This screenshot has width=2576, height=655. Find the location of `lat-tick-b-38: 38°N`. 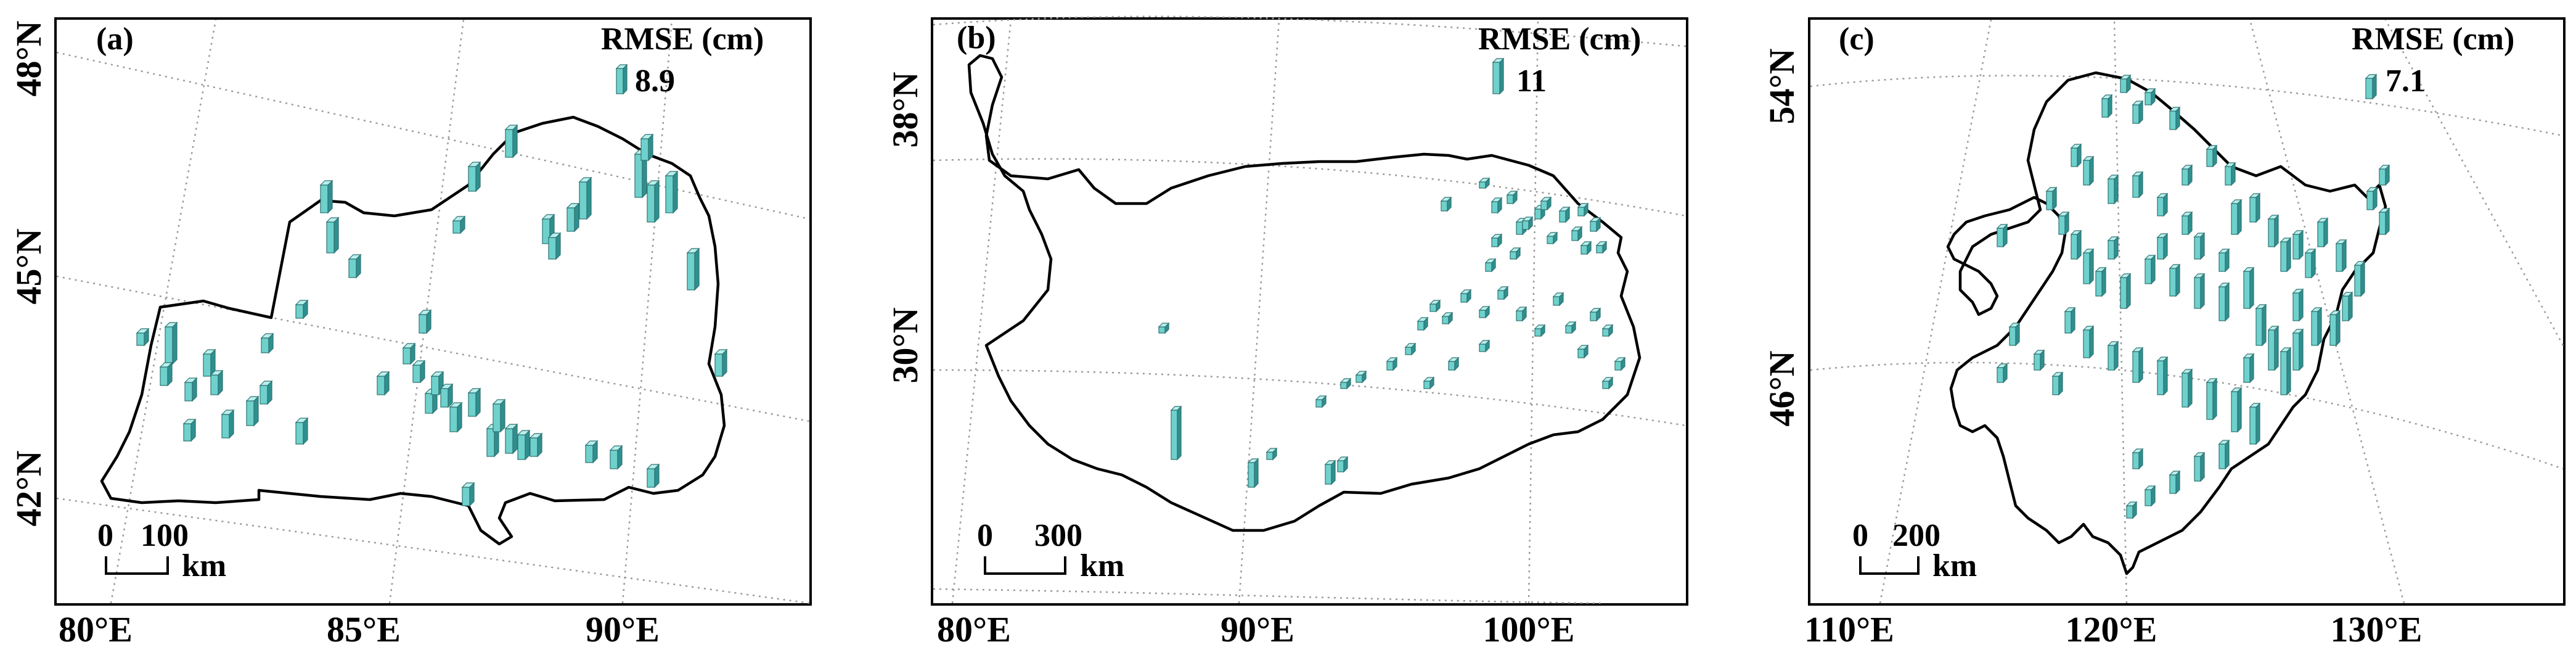

lat-tick-b-38: 38°N is located at coordinates (905, 109).